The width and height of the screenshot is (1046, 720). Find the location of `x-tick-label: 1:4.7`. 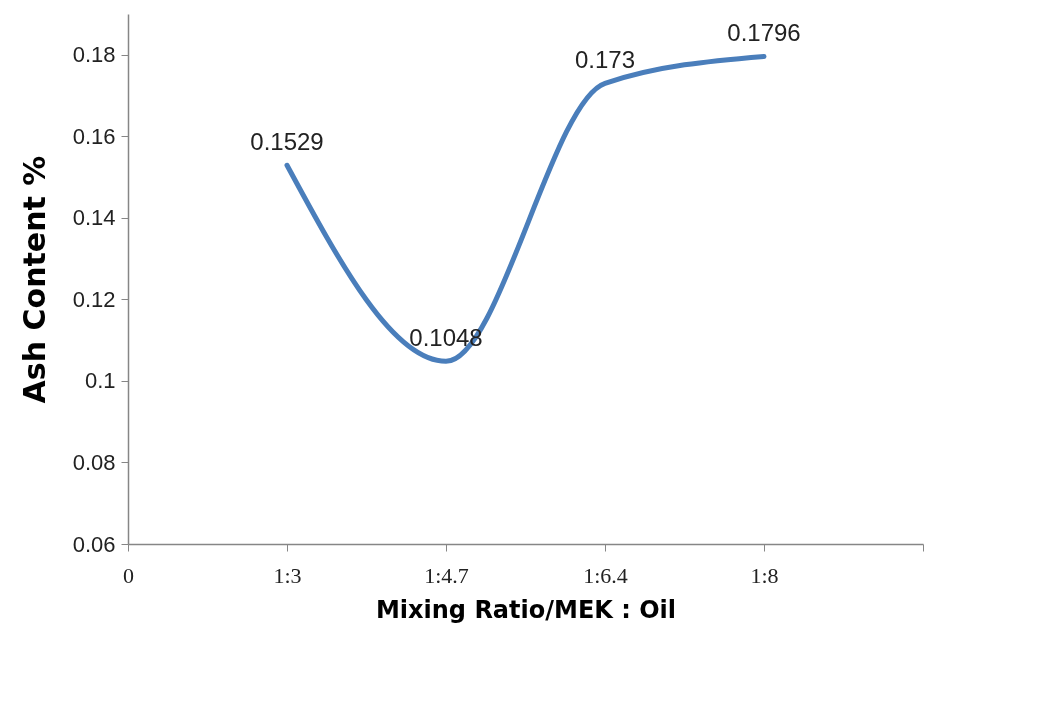

x-tick-label: 1:4.7 is located at coordinates (446, 575).